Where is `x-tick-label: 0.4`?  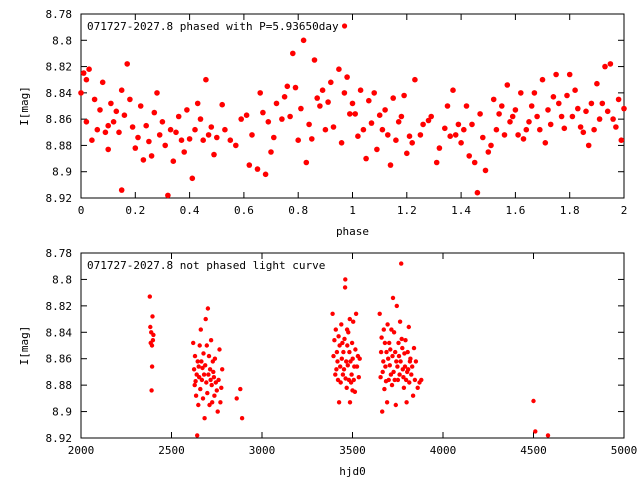
x-tick-label: 0.4 is located at coordinates (190, 210).